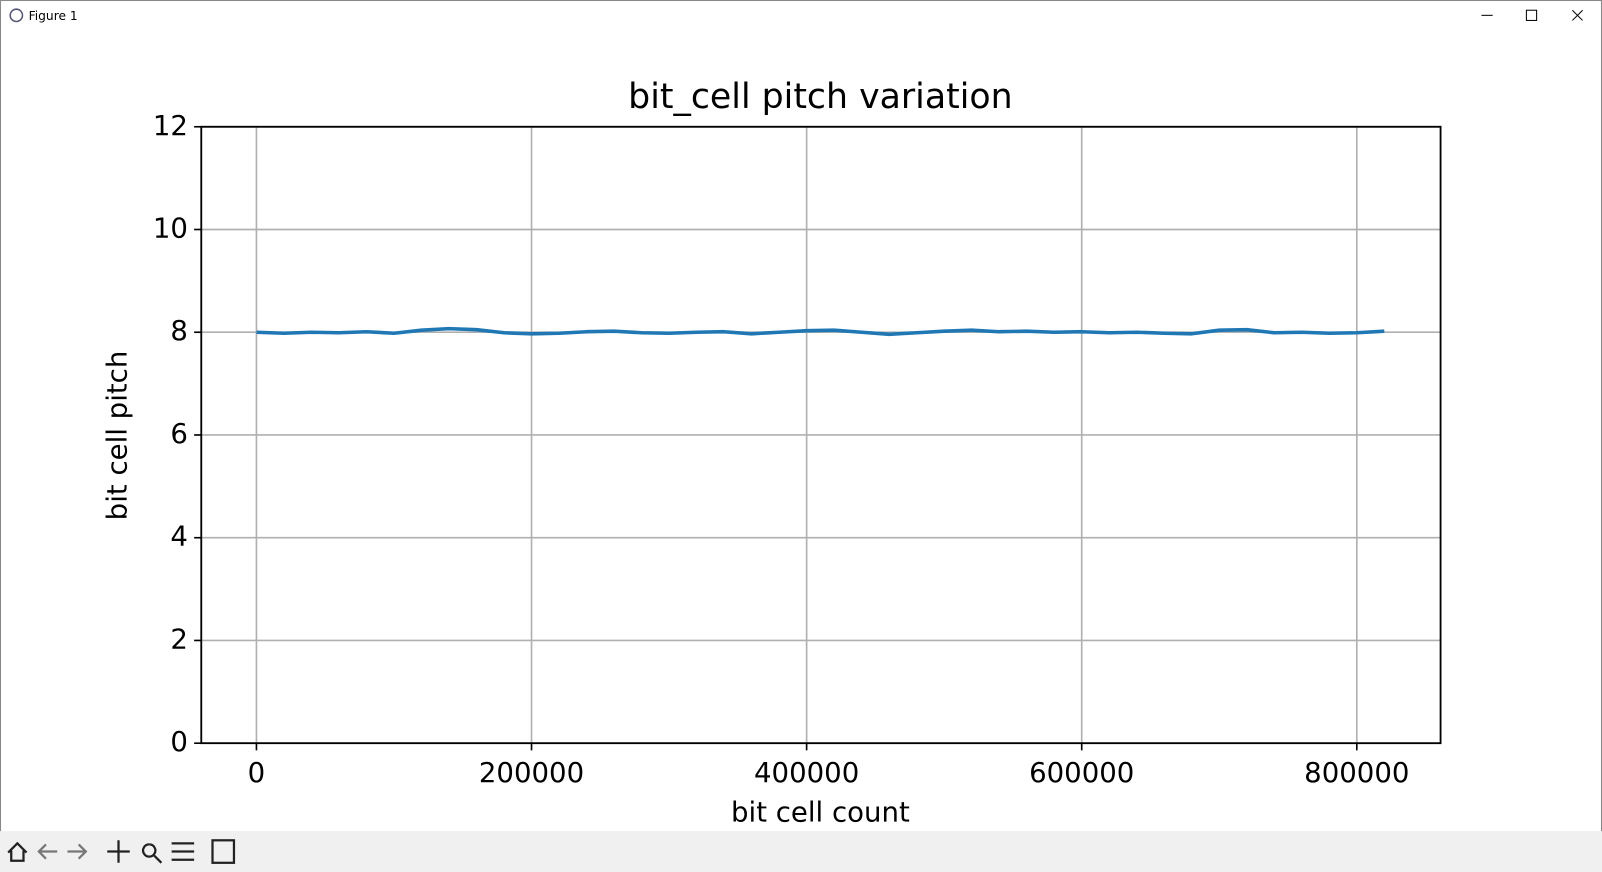 The height and width of the screenshot is (872, 1602). What do you see at coordinates (118, 851) in the screenshot?
I see `pan-button` at bounding box center [118, 851].